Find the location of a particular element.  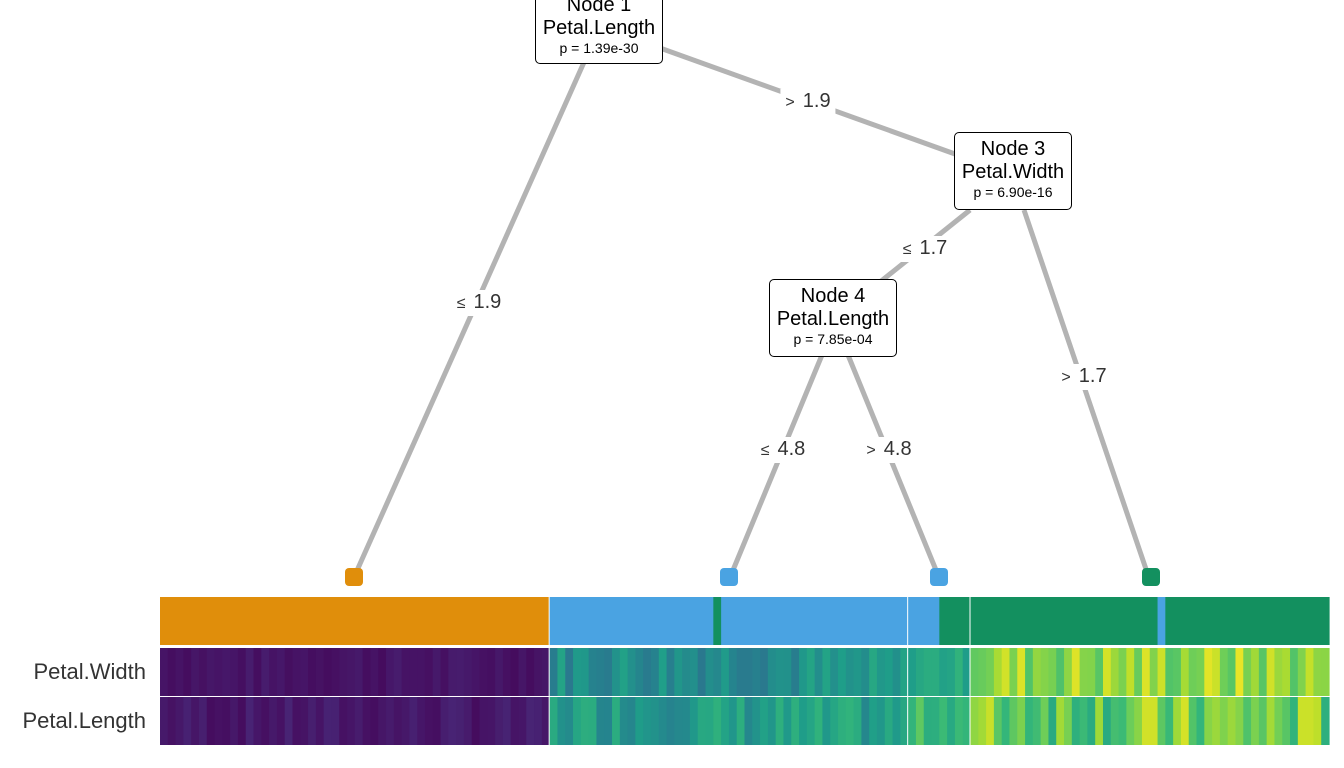

node-1-variable: Petal.Length is located at coordinates (599, 28).